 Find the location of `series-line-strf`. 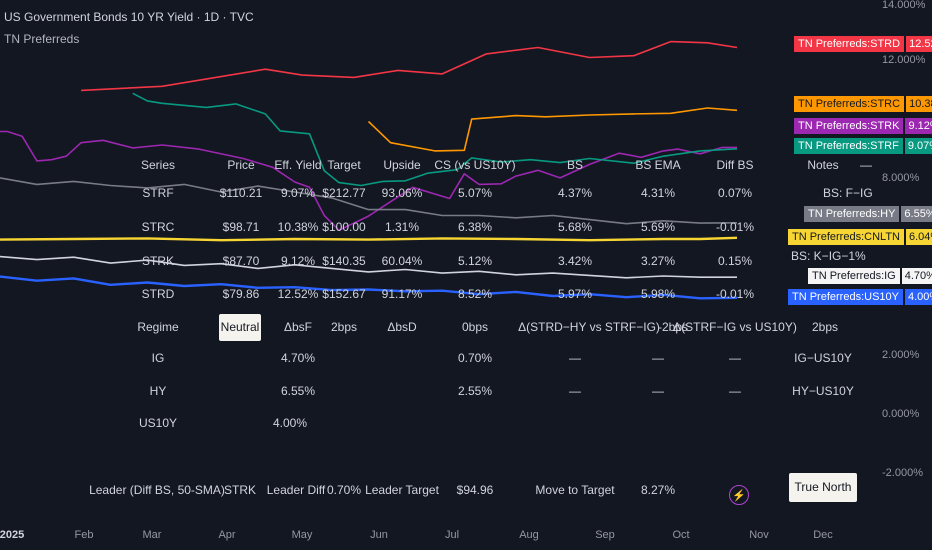

series-line-strf is located at coordinates (435, 139).